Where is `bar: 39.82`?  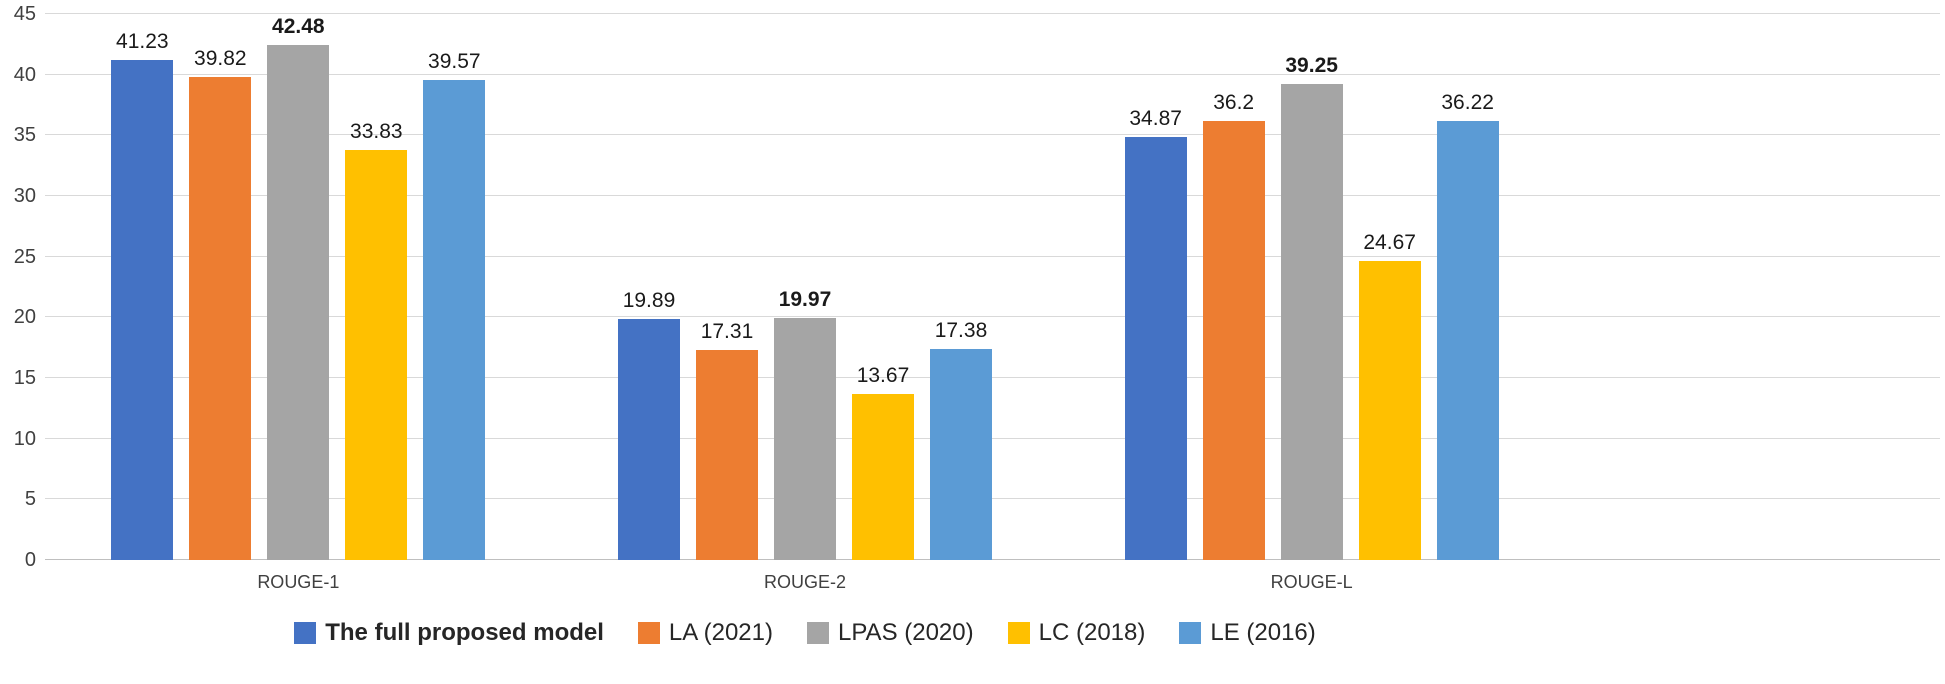
bar: 39.82 is located at coordinates (220, 303).